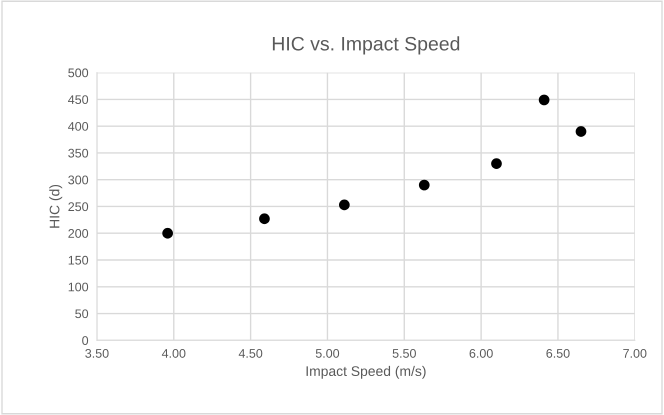 The width and height of the screenshot is (664, 415). What do you see at coordinates (78, 287) in the screenshot?
I see `y-tick-label: 100` at bounding box center [78, 287].